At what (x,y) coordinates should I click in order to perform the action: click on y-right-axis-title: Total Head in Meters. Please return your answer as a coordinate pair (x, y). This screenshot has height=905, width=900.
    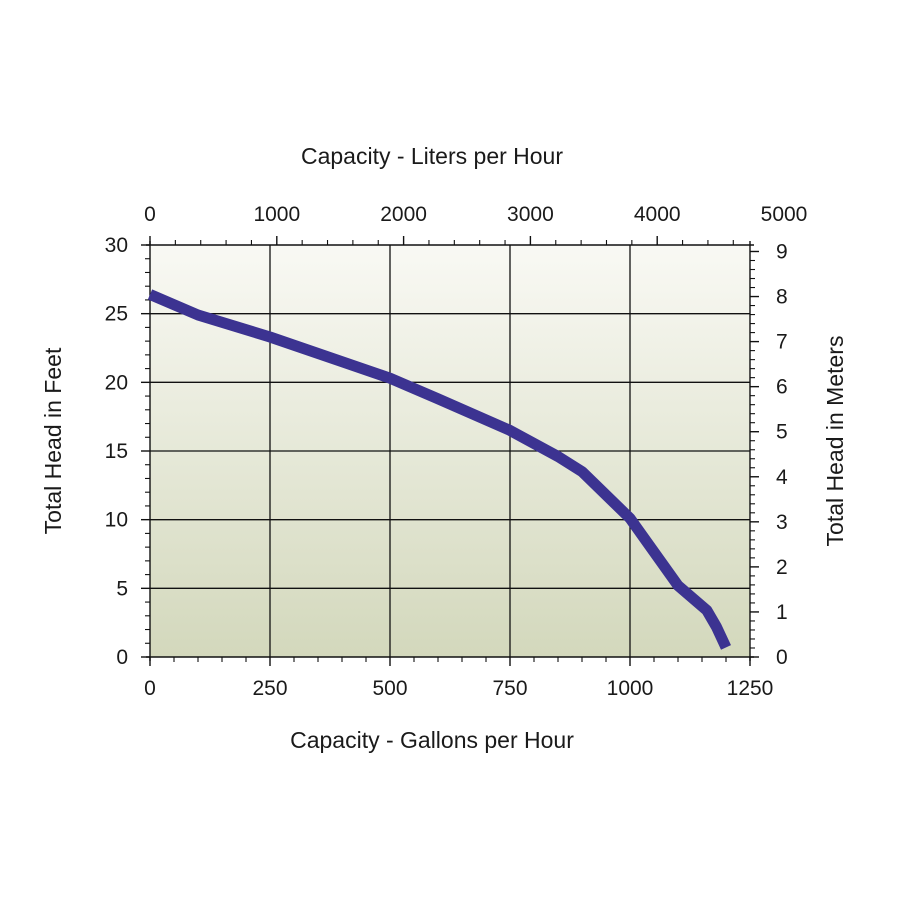
    Looking at the image, I should click on (835, 441).